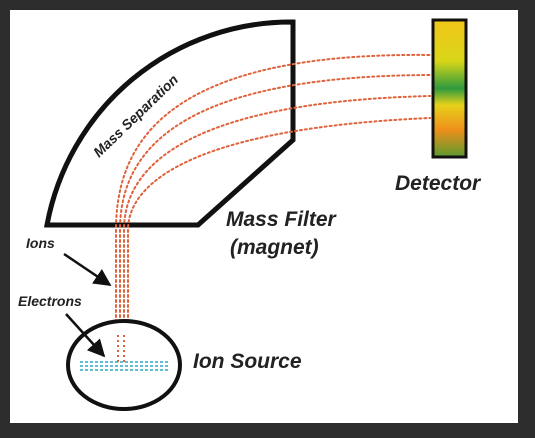  Describe the element at coordinates (247, 361) in the screenshot. I see `ion-source-label: Ion Source` at that location.